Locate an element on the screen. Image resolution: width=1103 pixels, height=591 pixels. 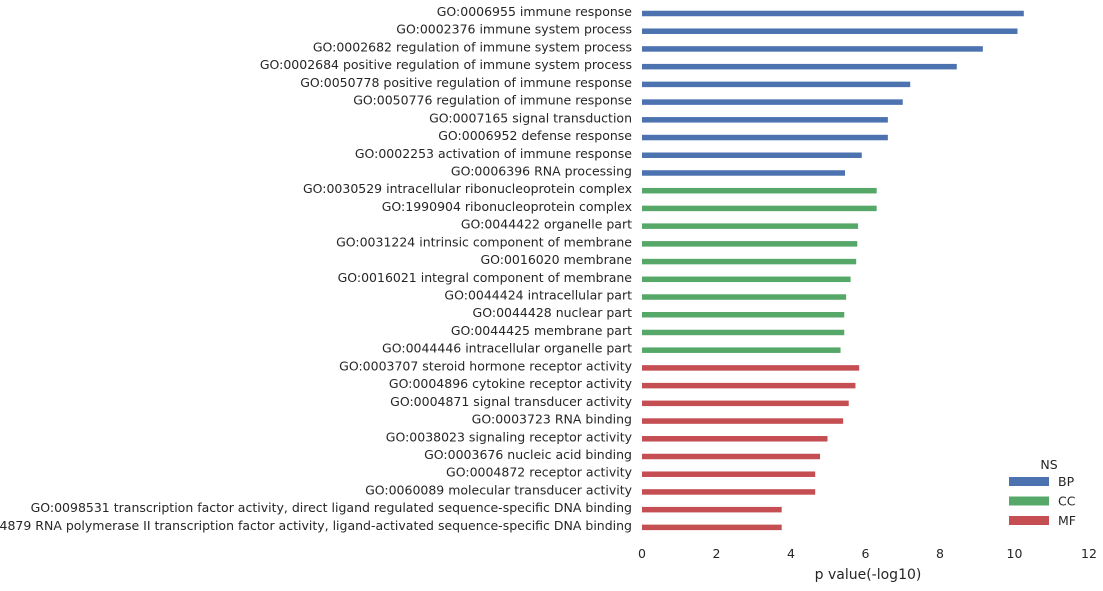
legend: NS BP CC MF is located at coordinates (1042, 492).